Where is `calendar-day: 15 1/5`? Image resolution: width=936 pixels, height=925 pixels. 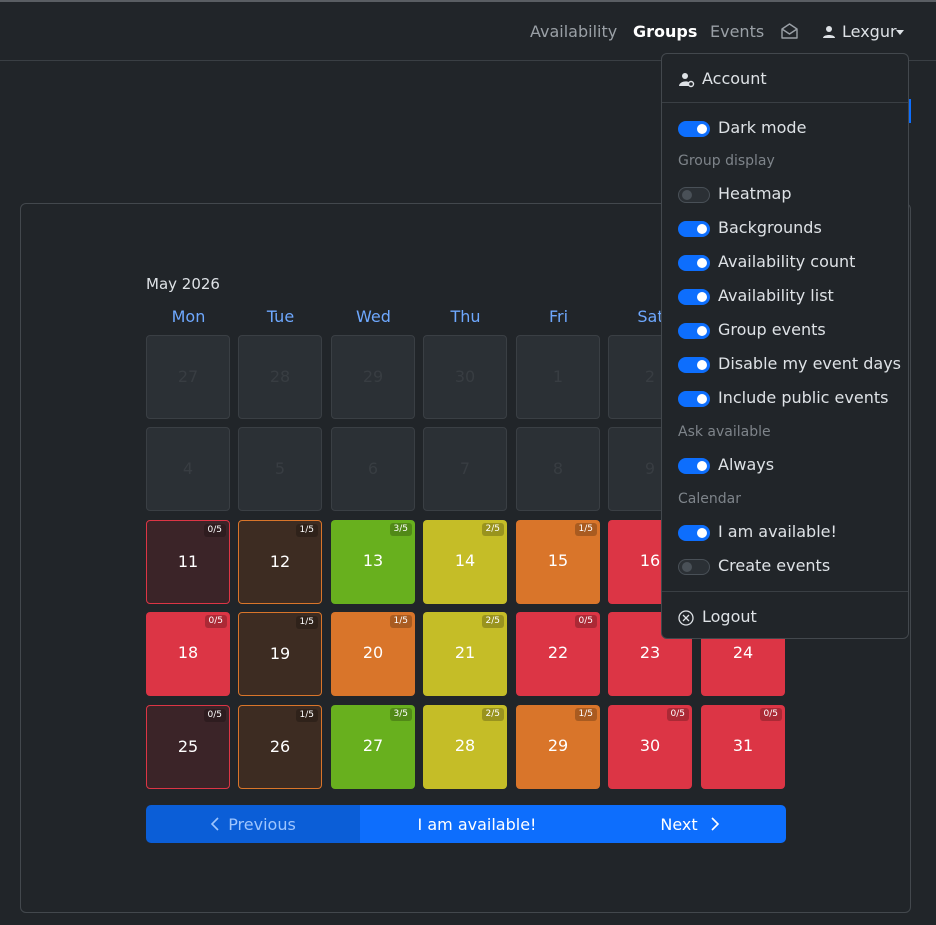 calendar-day: 15 1/5 is located at coordinates (558, 562).